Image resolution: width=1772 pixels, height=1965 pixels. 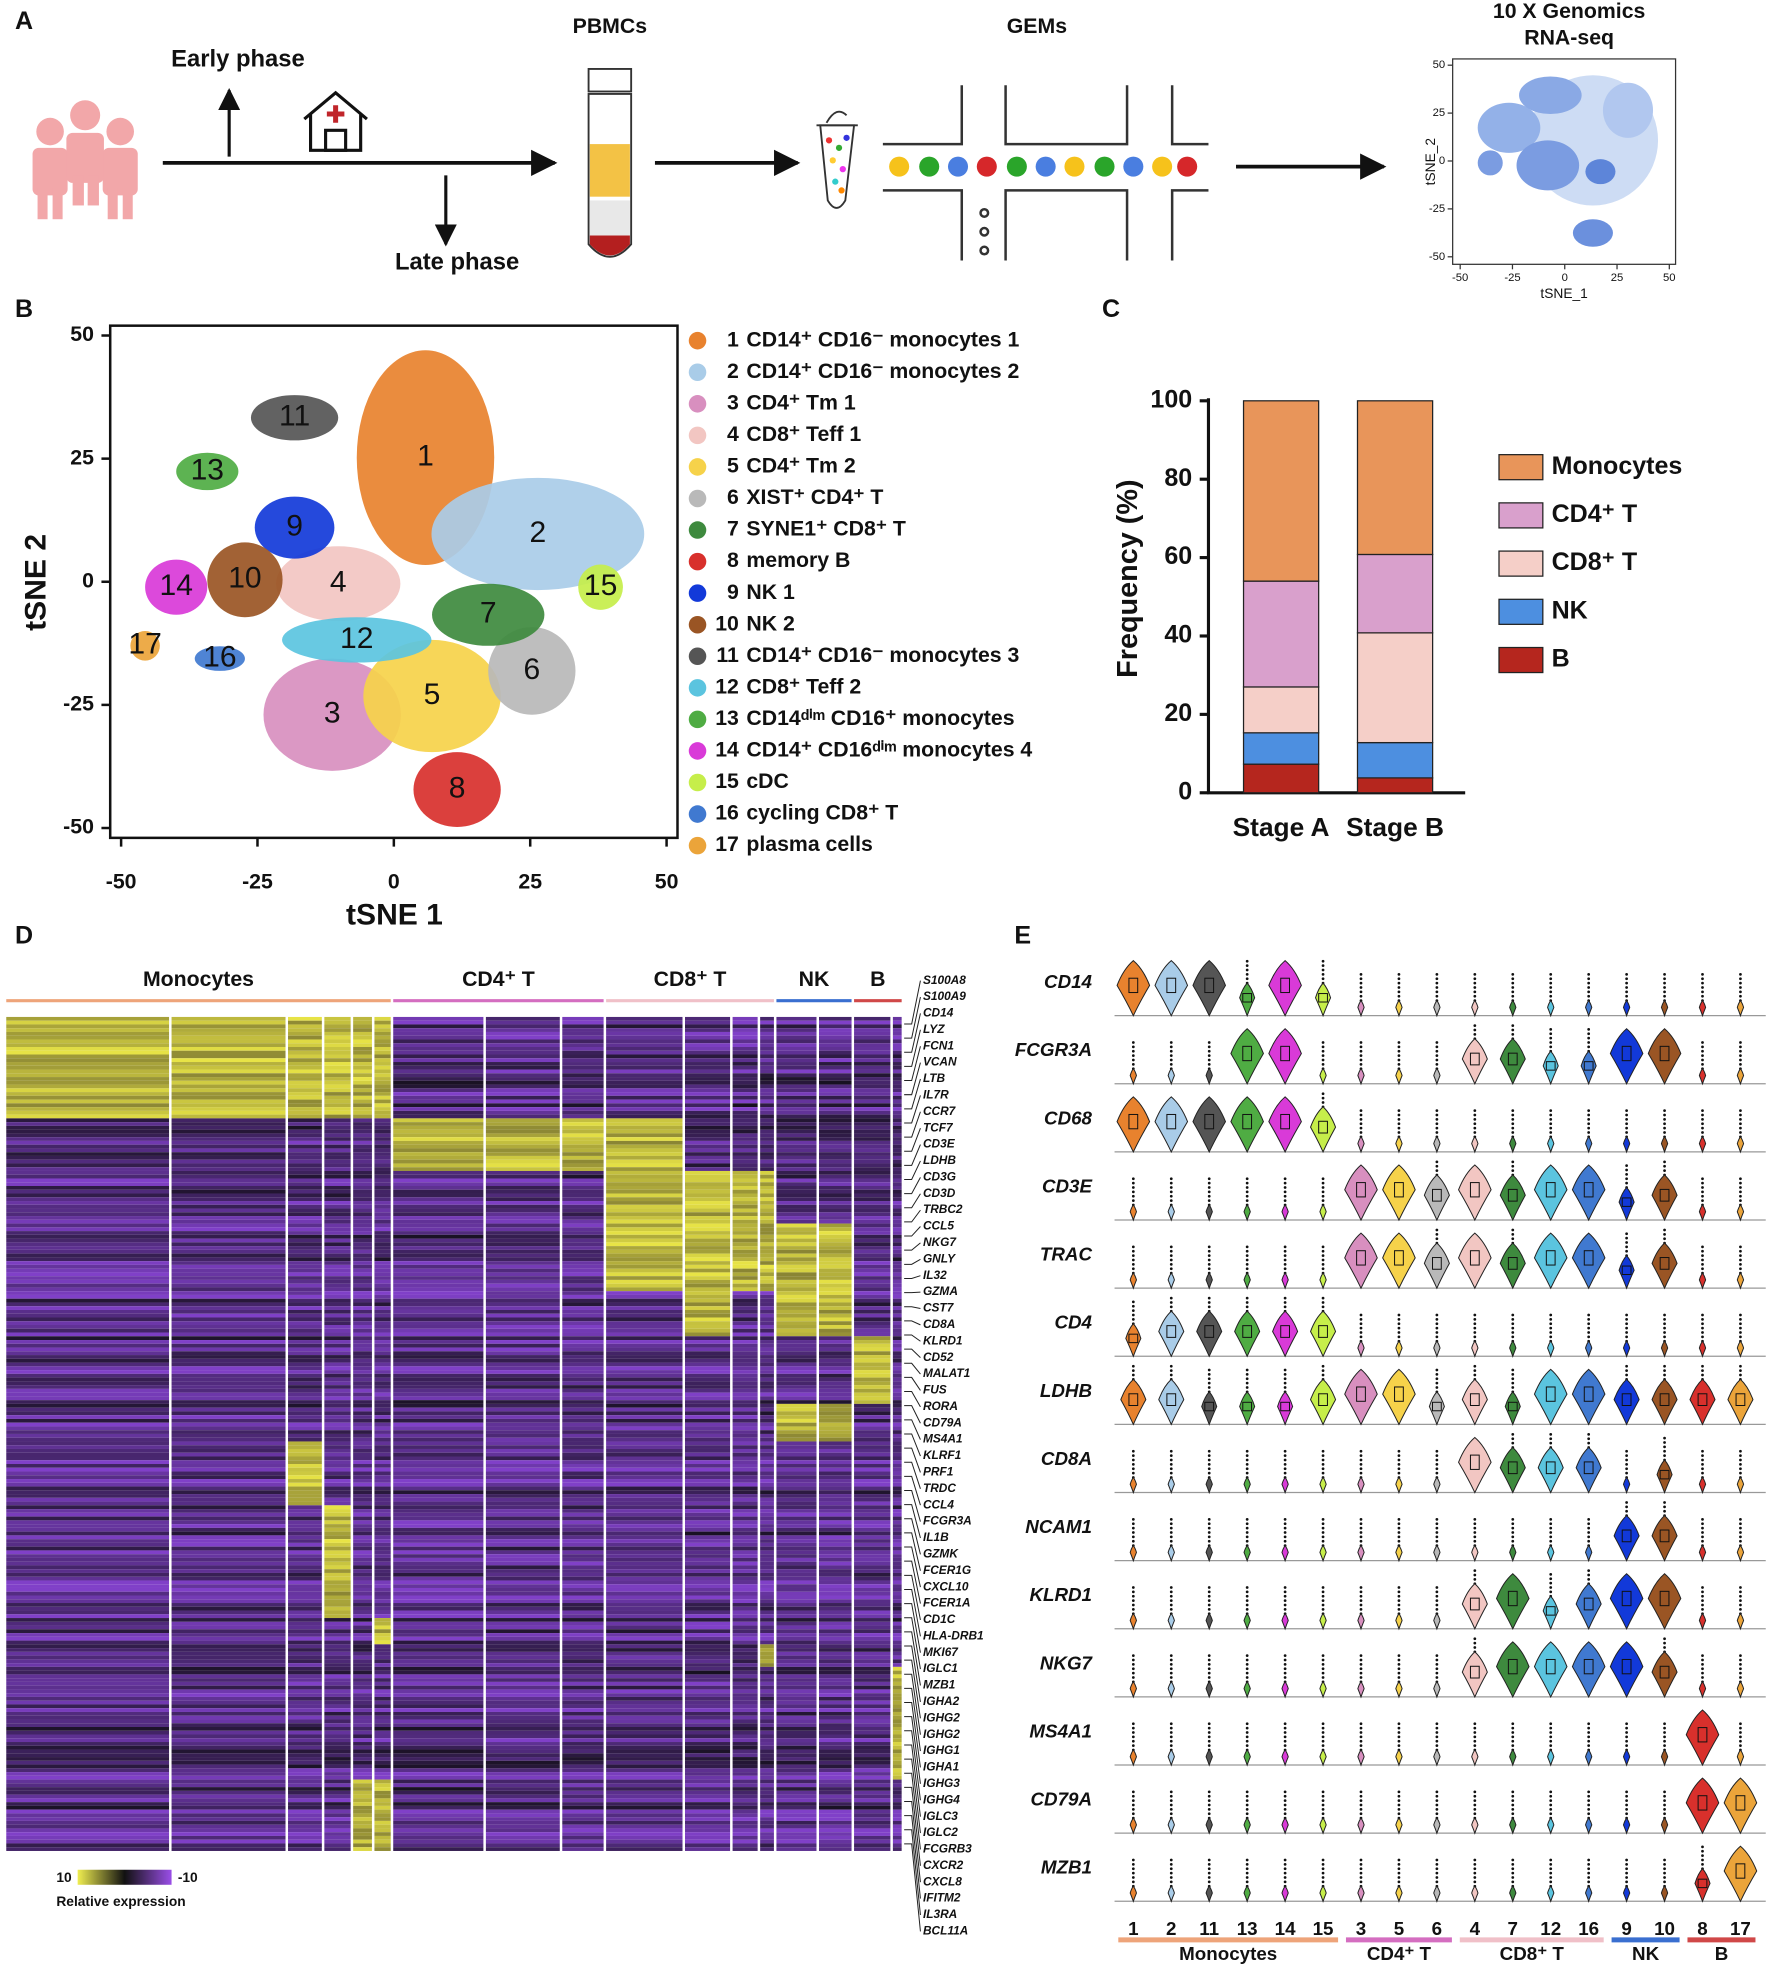 I want to click on cluster-tick-label: 2, so click(x=1171, y=1928).